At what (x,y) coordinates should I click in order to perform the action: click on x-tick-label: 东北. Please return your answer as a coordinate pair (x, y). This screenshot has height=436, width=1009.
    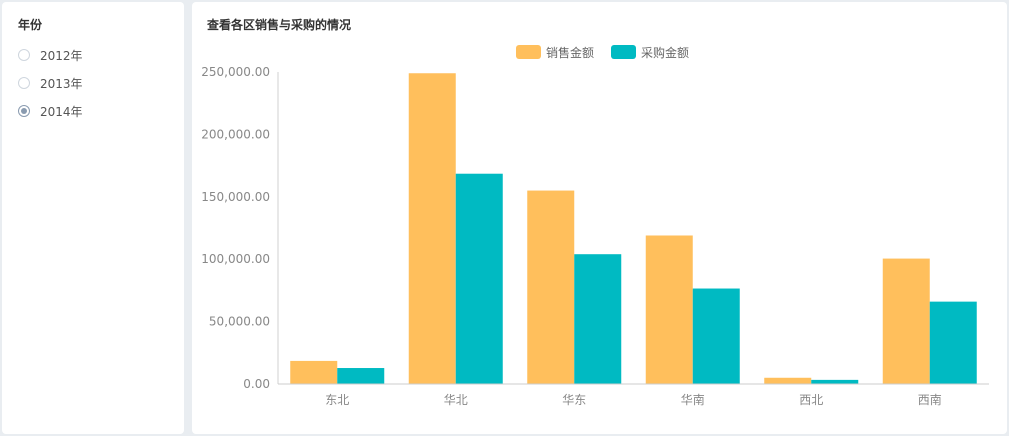
    Looking at the image, I should click on (337, 400).